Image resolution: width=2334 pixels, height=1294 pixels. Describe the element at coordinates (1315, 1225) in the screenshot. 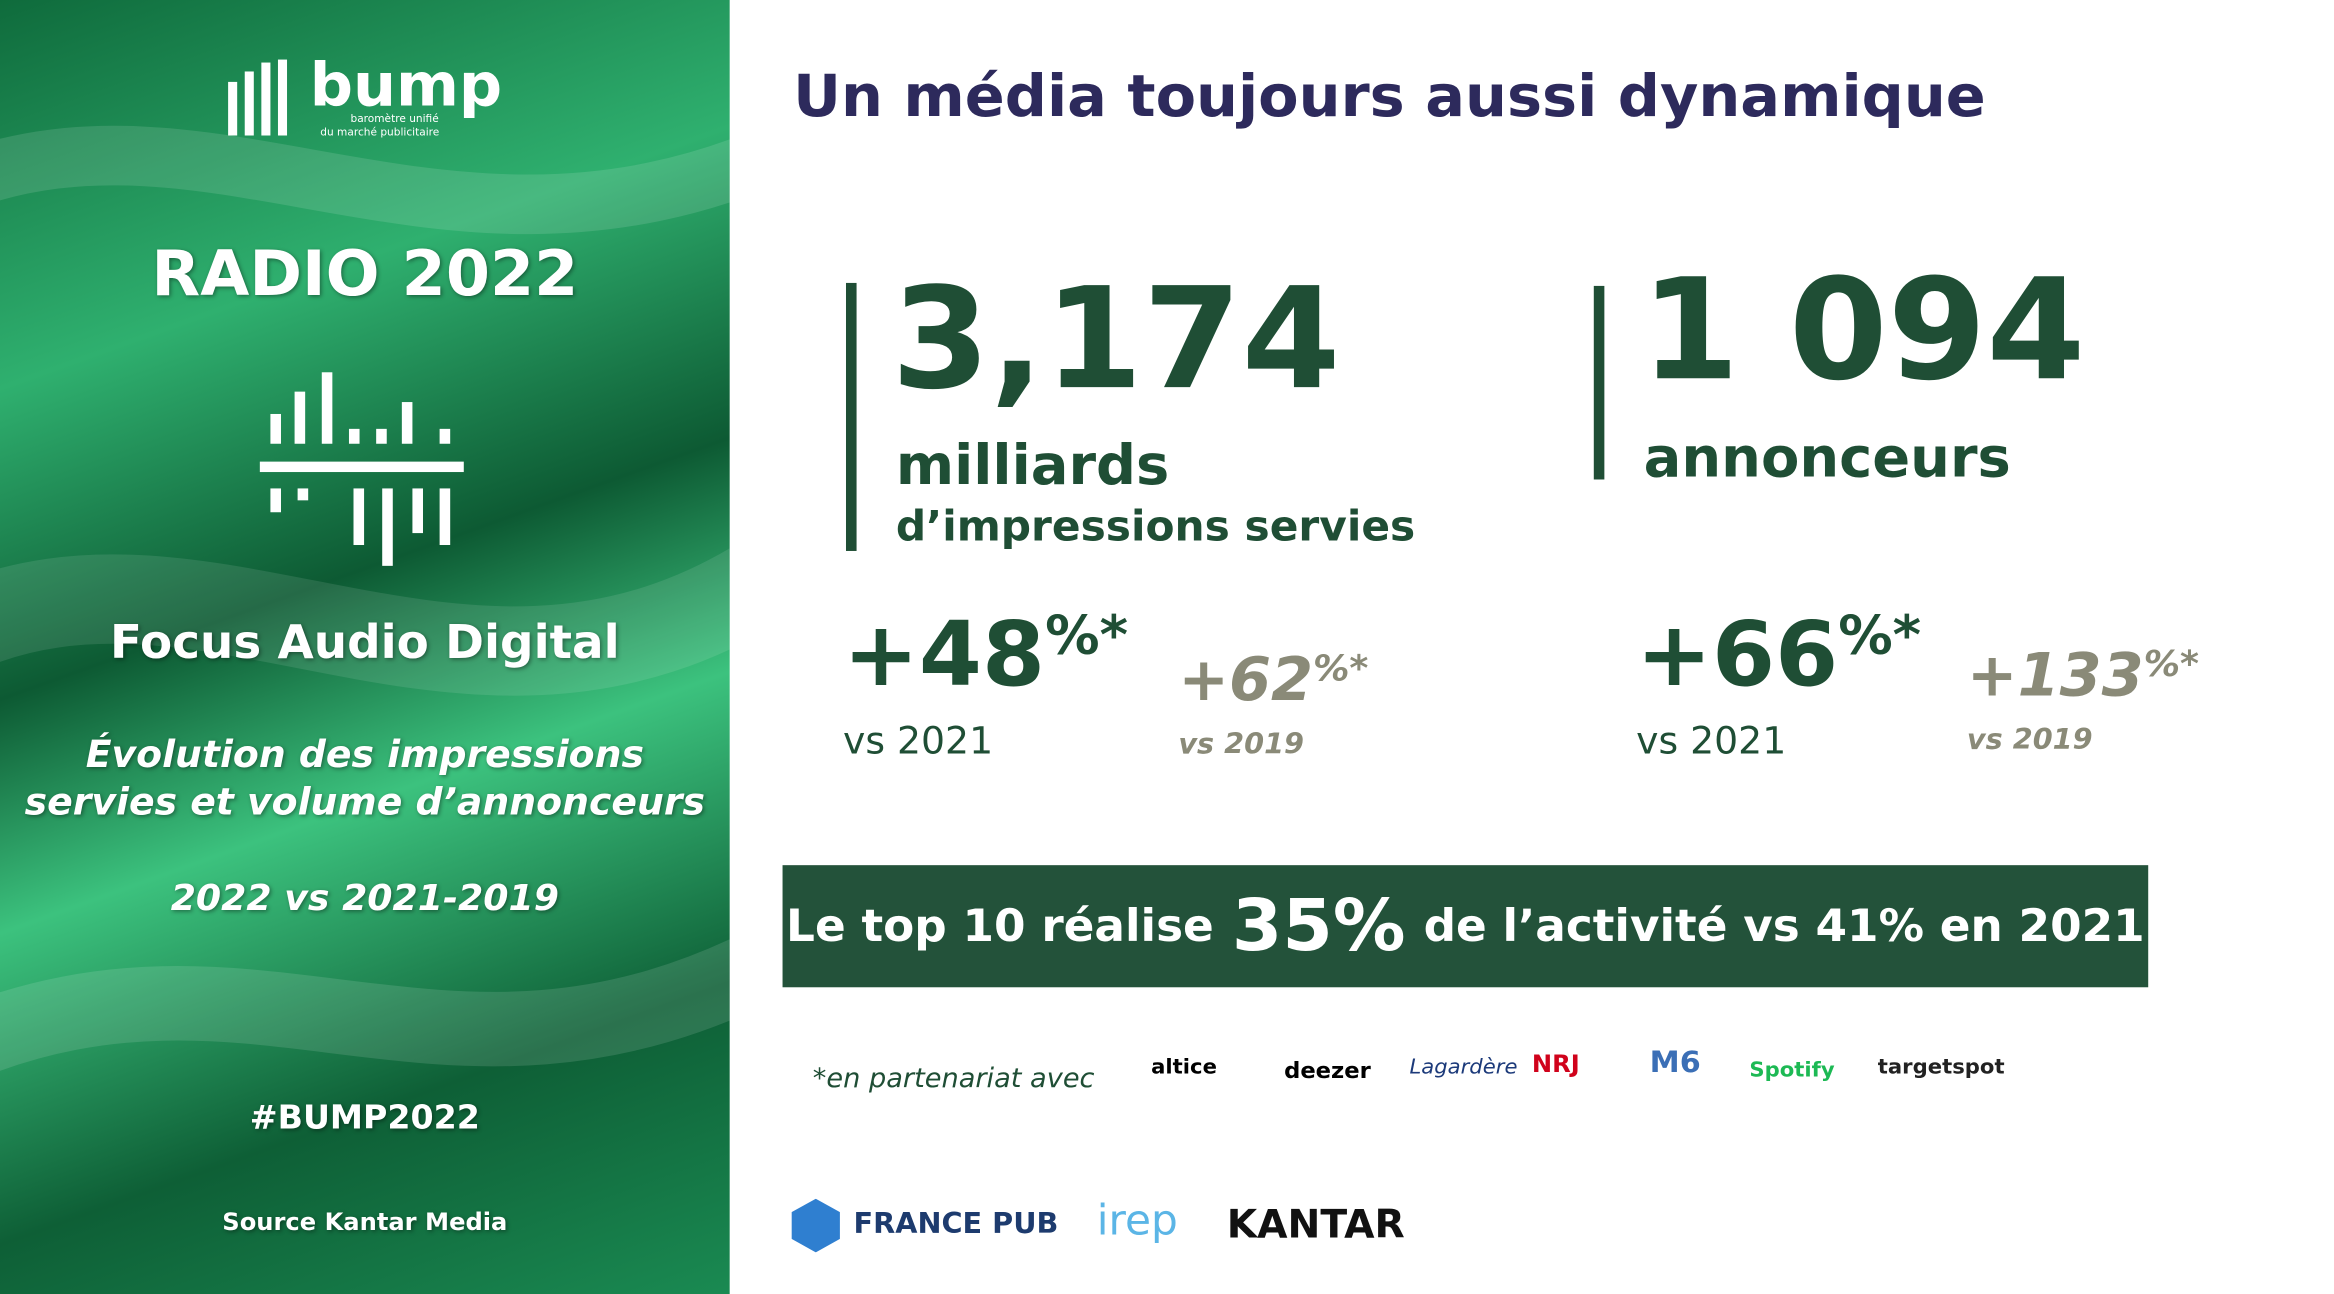

I see `footer-logo: KANTAR` at that location.